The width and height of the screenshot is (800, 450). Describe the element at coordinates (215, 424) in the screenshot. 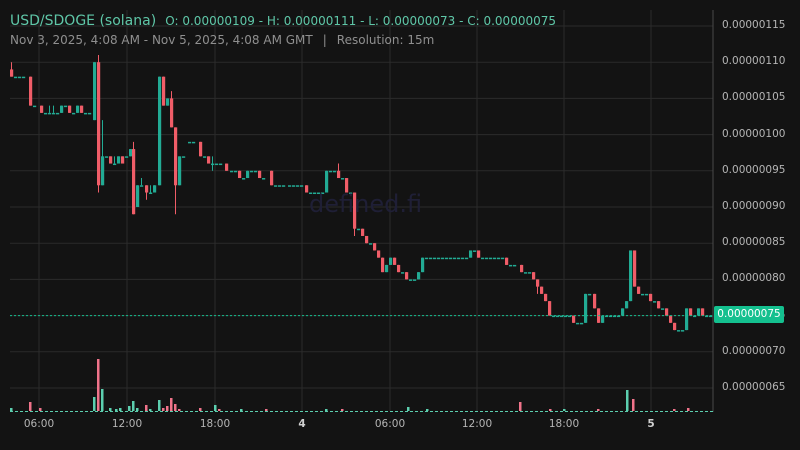

I see `time-tick-label: 18:00` at that location.